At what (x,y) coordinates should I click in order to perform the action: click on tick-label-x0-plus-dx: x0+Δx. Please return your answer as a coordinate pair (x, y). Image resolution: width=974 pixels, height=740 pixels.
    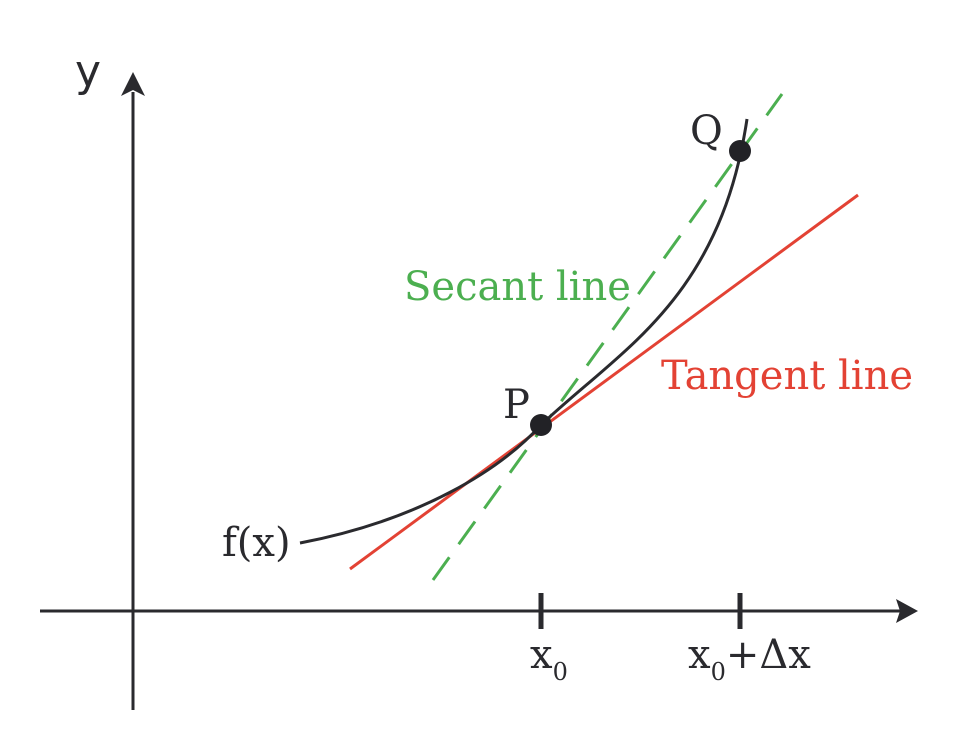
    Looking at the image, I should click on (749, 659).